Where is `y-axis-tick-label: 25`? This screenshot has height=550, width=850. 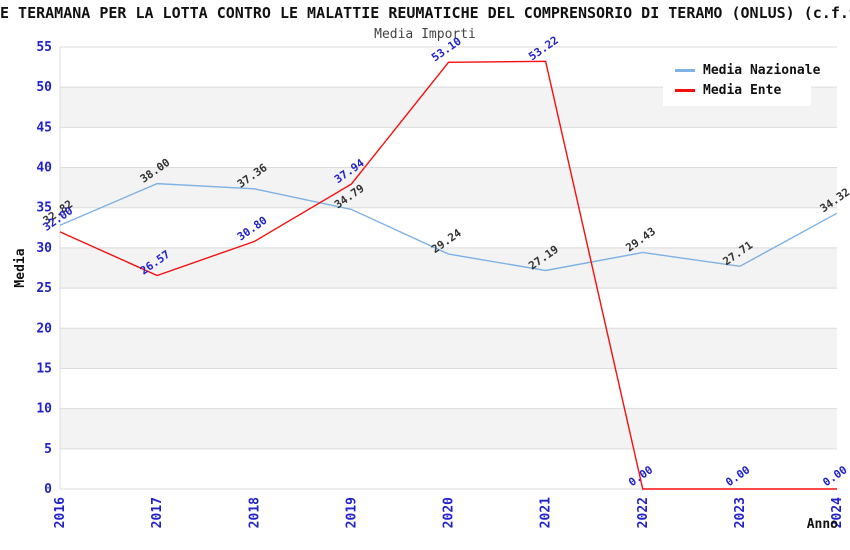 y-axis-tick-label: 25 is located at coordinates (44, 288).